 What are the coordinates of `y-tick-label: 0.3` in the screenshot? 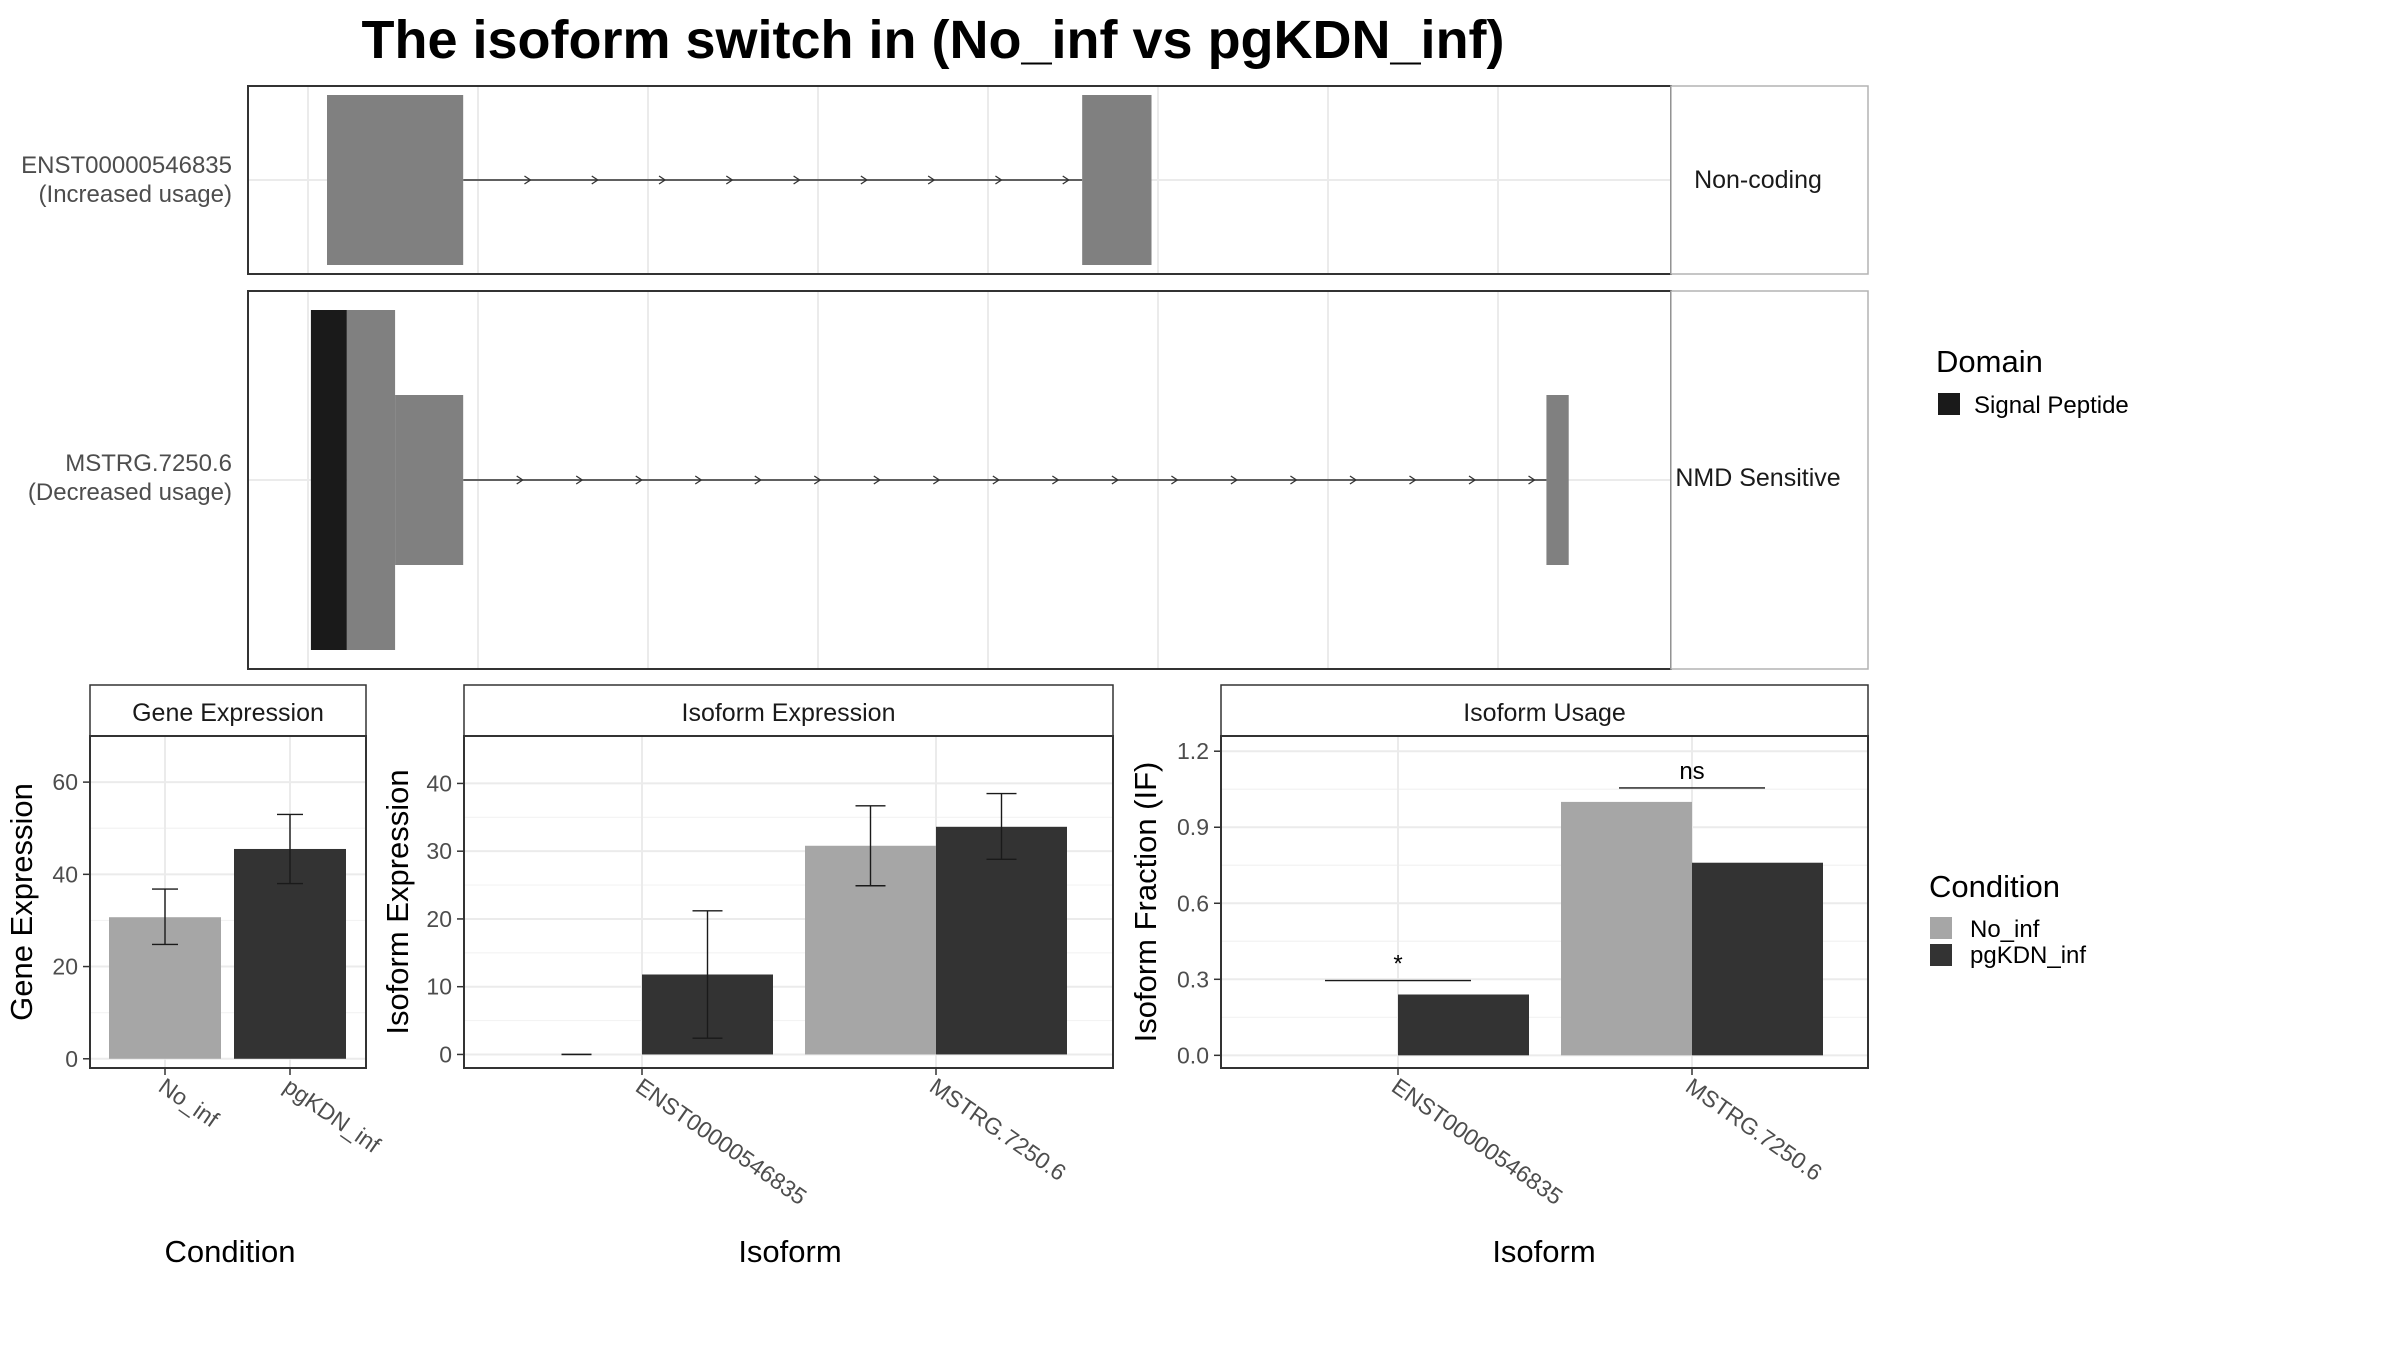 It's located at (1193, 979).